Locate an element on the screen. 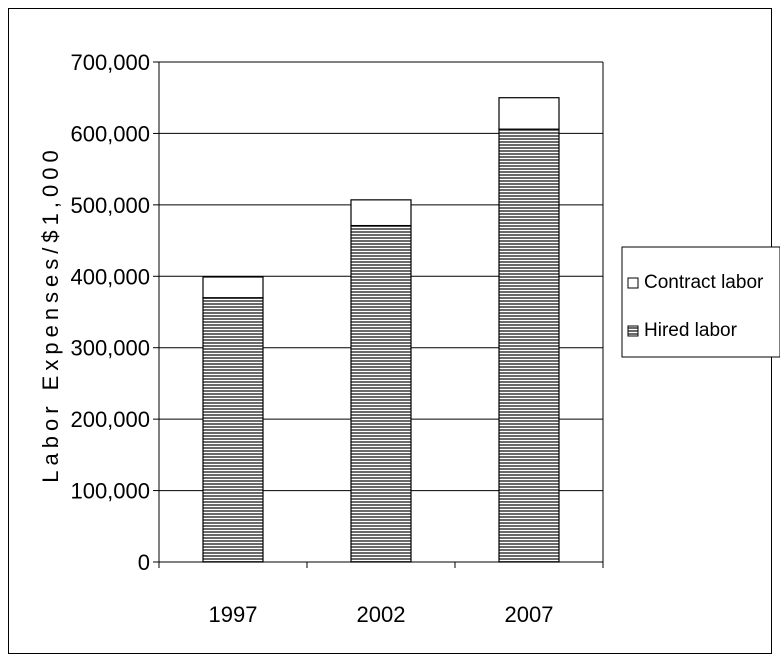 The image size is (780, 664). legend-swatch-contract-labor is located at coordinates (633, 283).